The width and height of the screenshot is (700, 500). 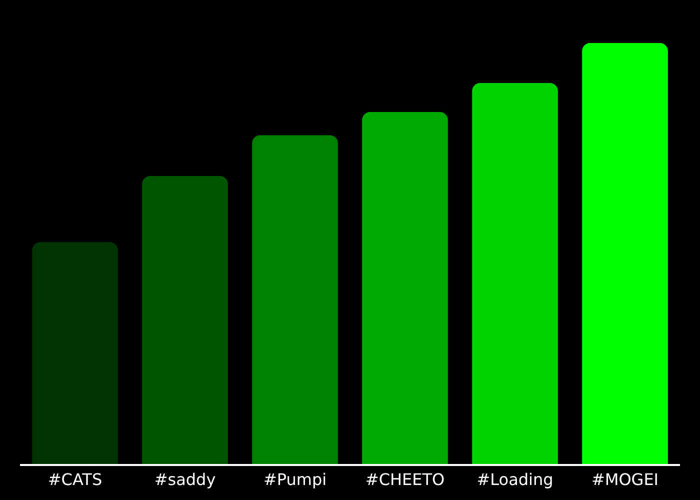 What do you see at coordinates (295, 480) in the screenshot?
I see `x-tick-label: #Pumpi` at bounding box center [295, 480].